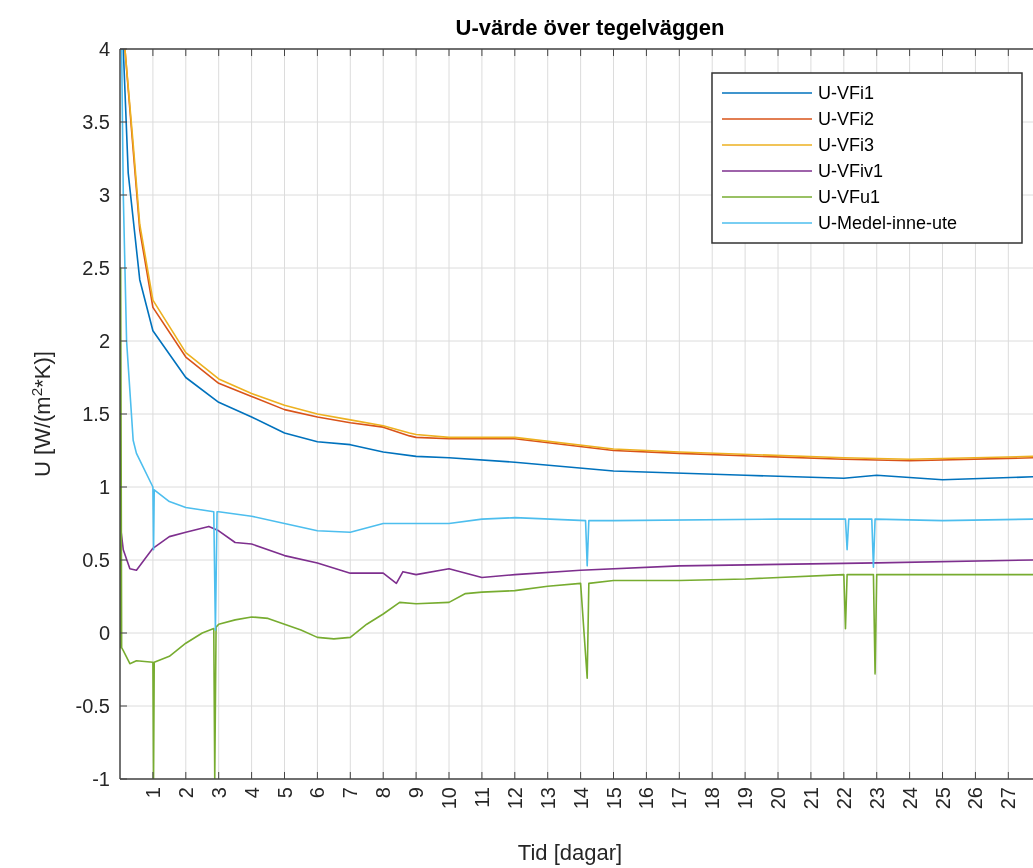 Image resolution: width=1033 pixels, height=868 pixels. Describe the element at coordinates (96, 122) in the screenshot. I see `y-tick-label: 3.5` at that location.